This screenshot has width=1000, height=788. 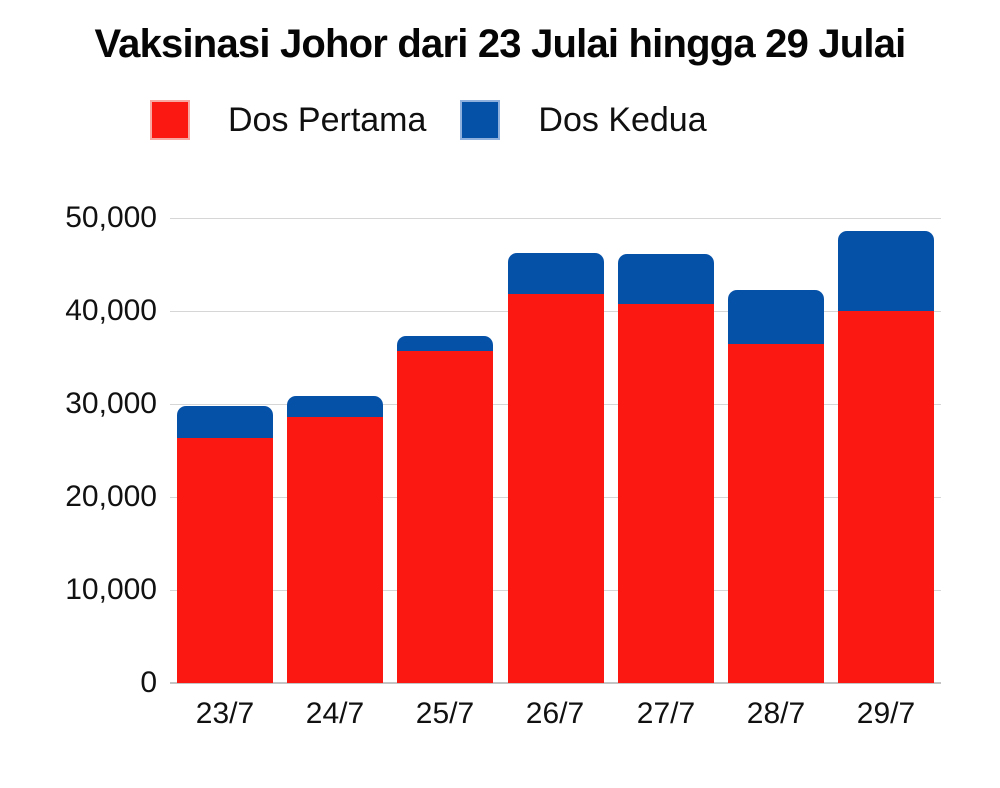 What do you see at coordinates (555, 683) in the screenshot?
I see `x-axis-line` at bounding box center [555, 683].